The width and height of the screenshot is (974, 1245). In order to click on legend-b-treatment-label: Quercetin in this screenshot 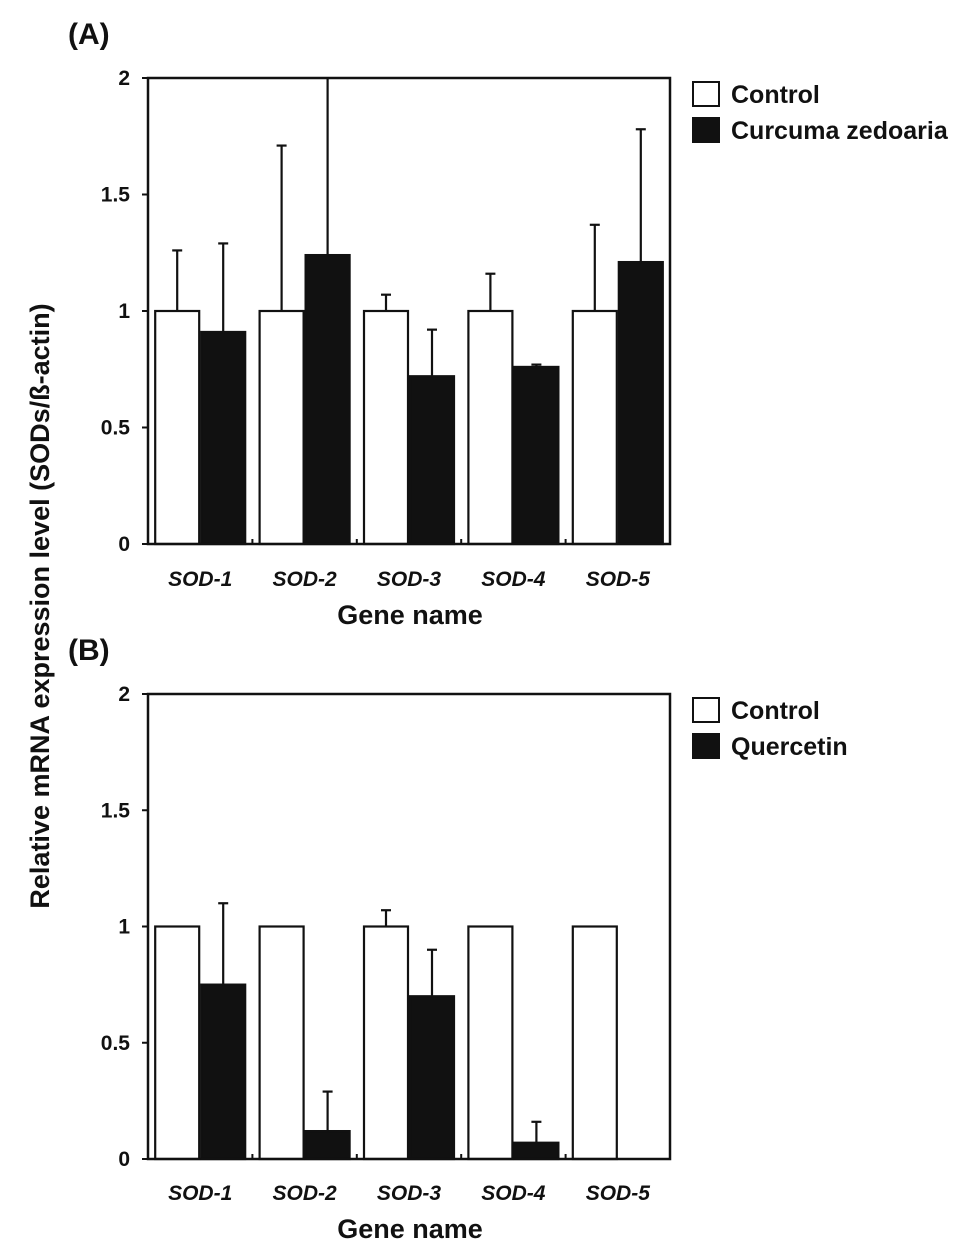, I will do `click(789, 747)`.